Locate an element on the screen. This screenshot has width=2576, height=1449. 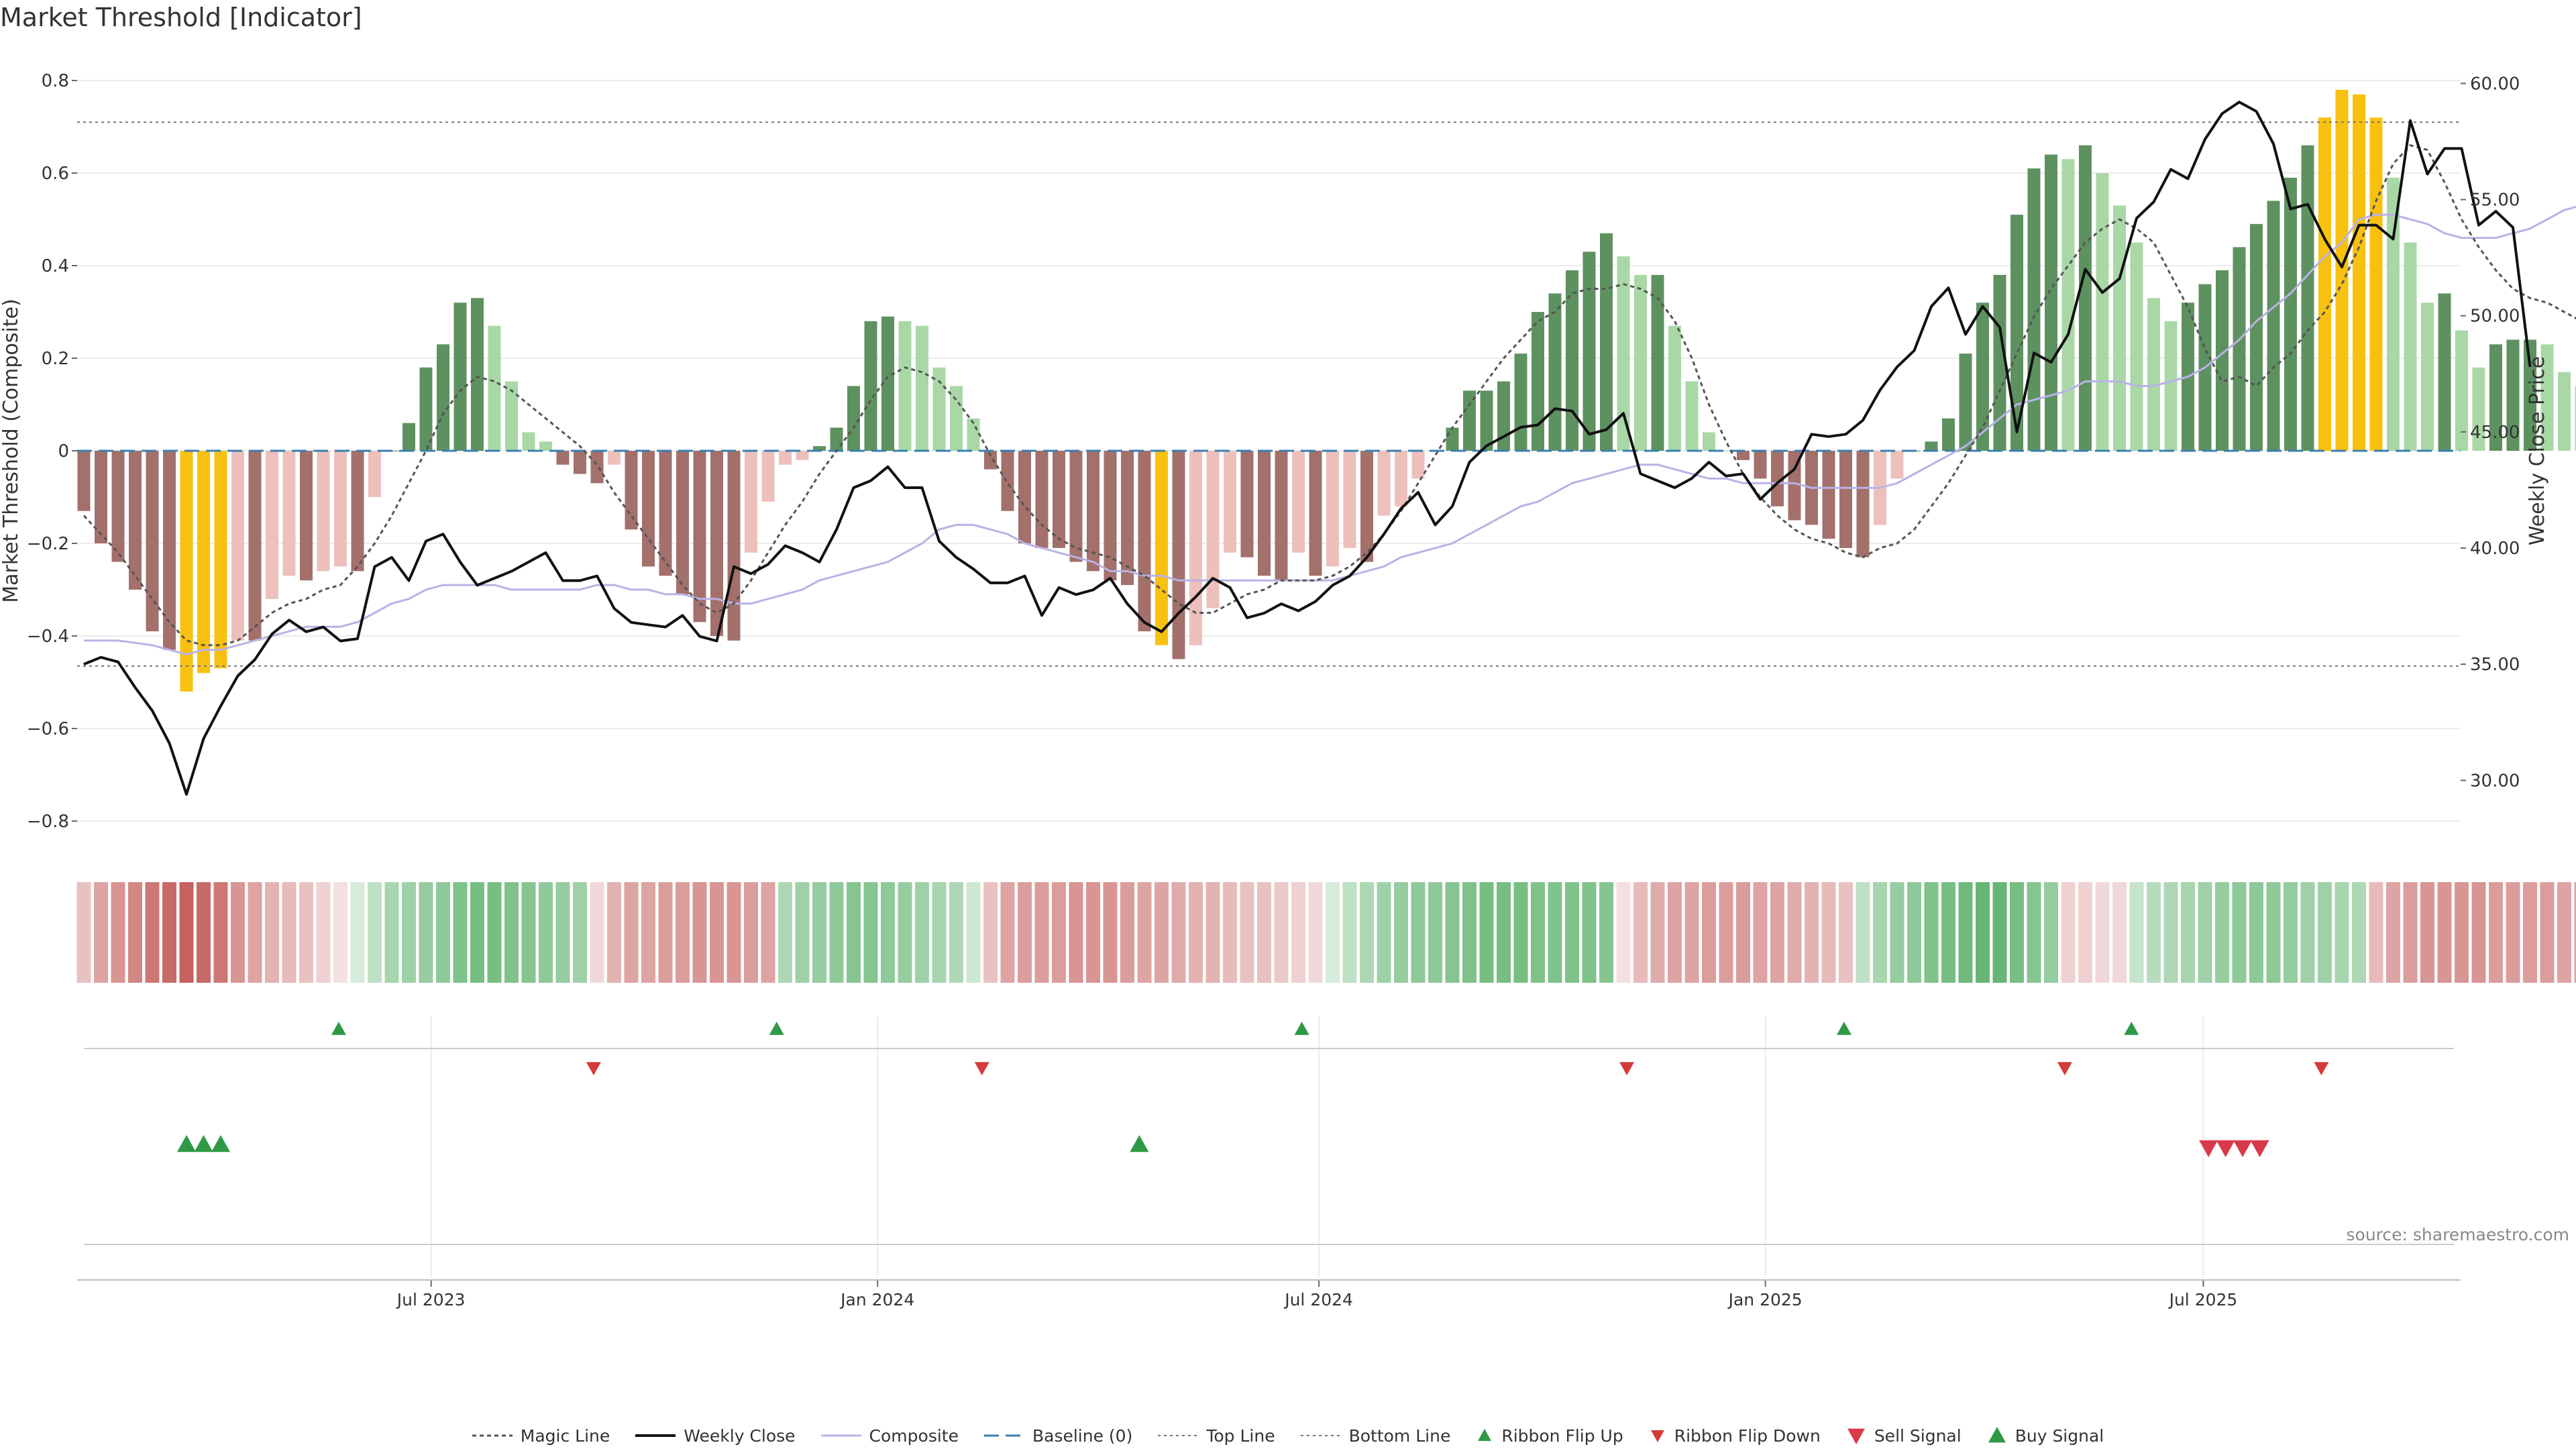
sell-legend-swatch is located at coordinates (1856, 1435).